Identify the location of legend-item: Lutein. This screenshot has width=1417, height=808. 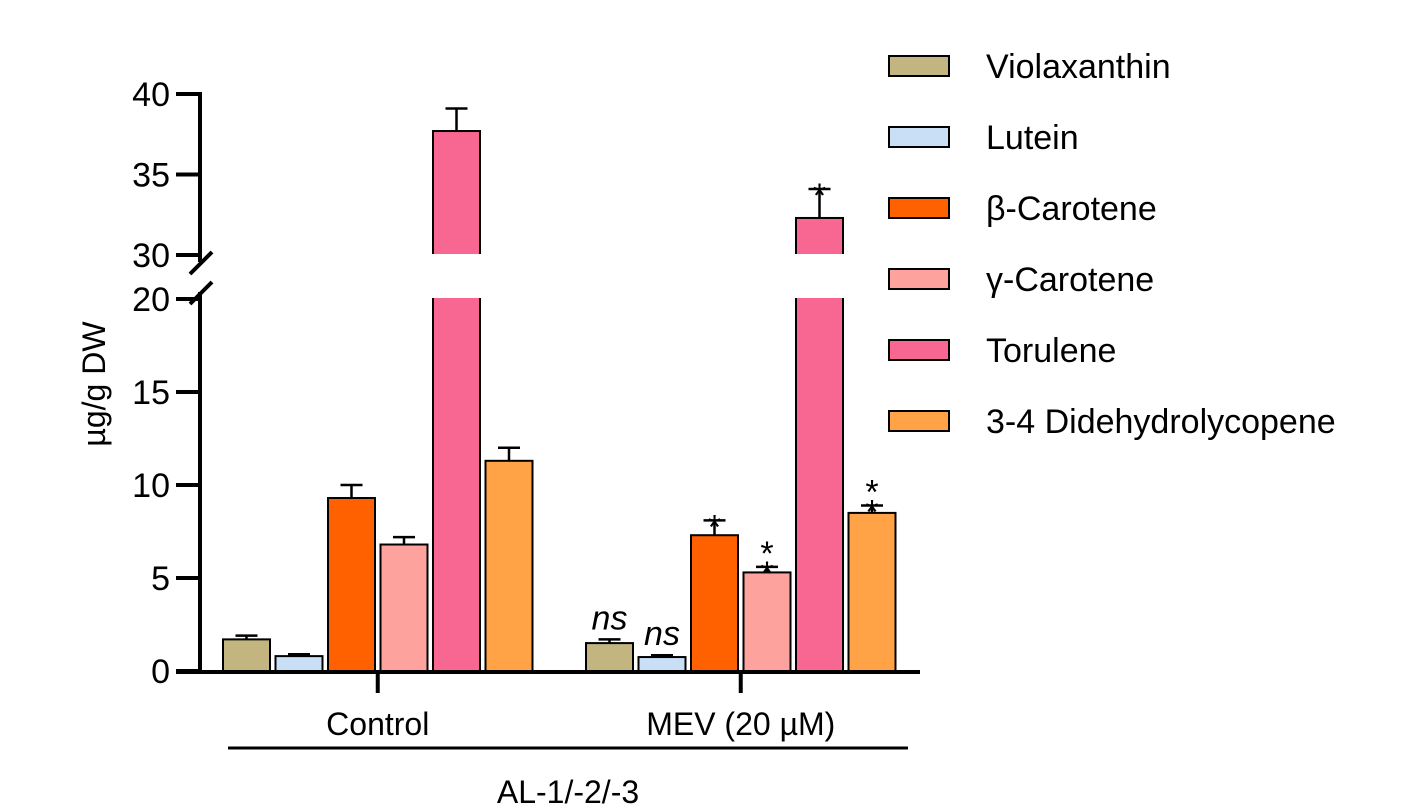
(983, 138).